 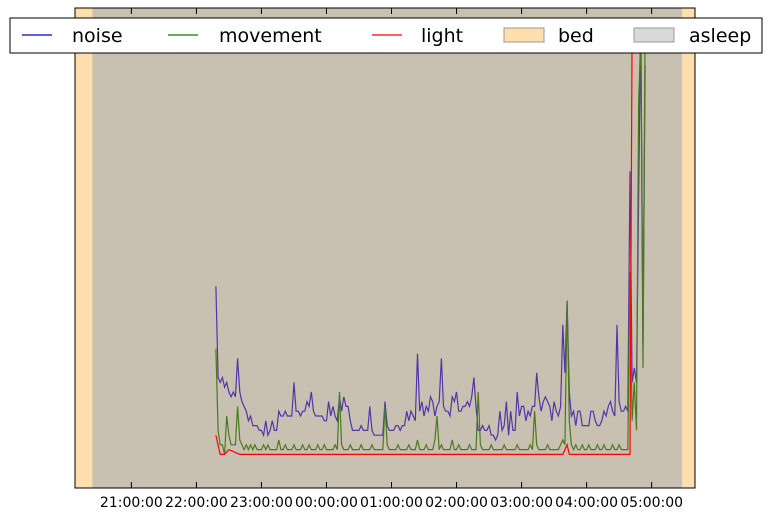 I want to click on x-tick-label: 22:00:00, so click(x=196, y=503).